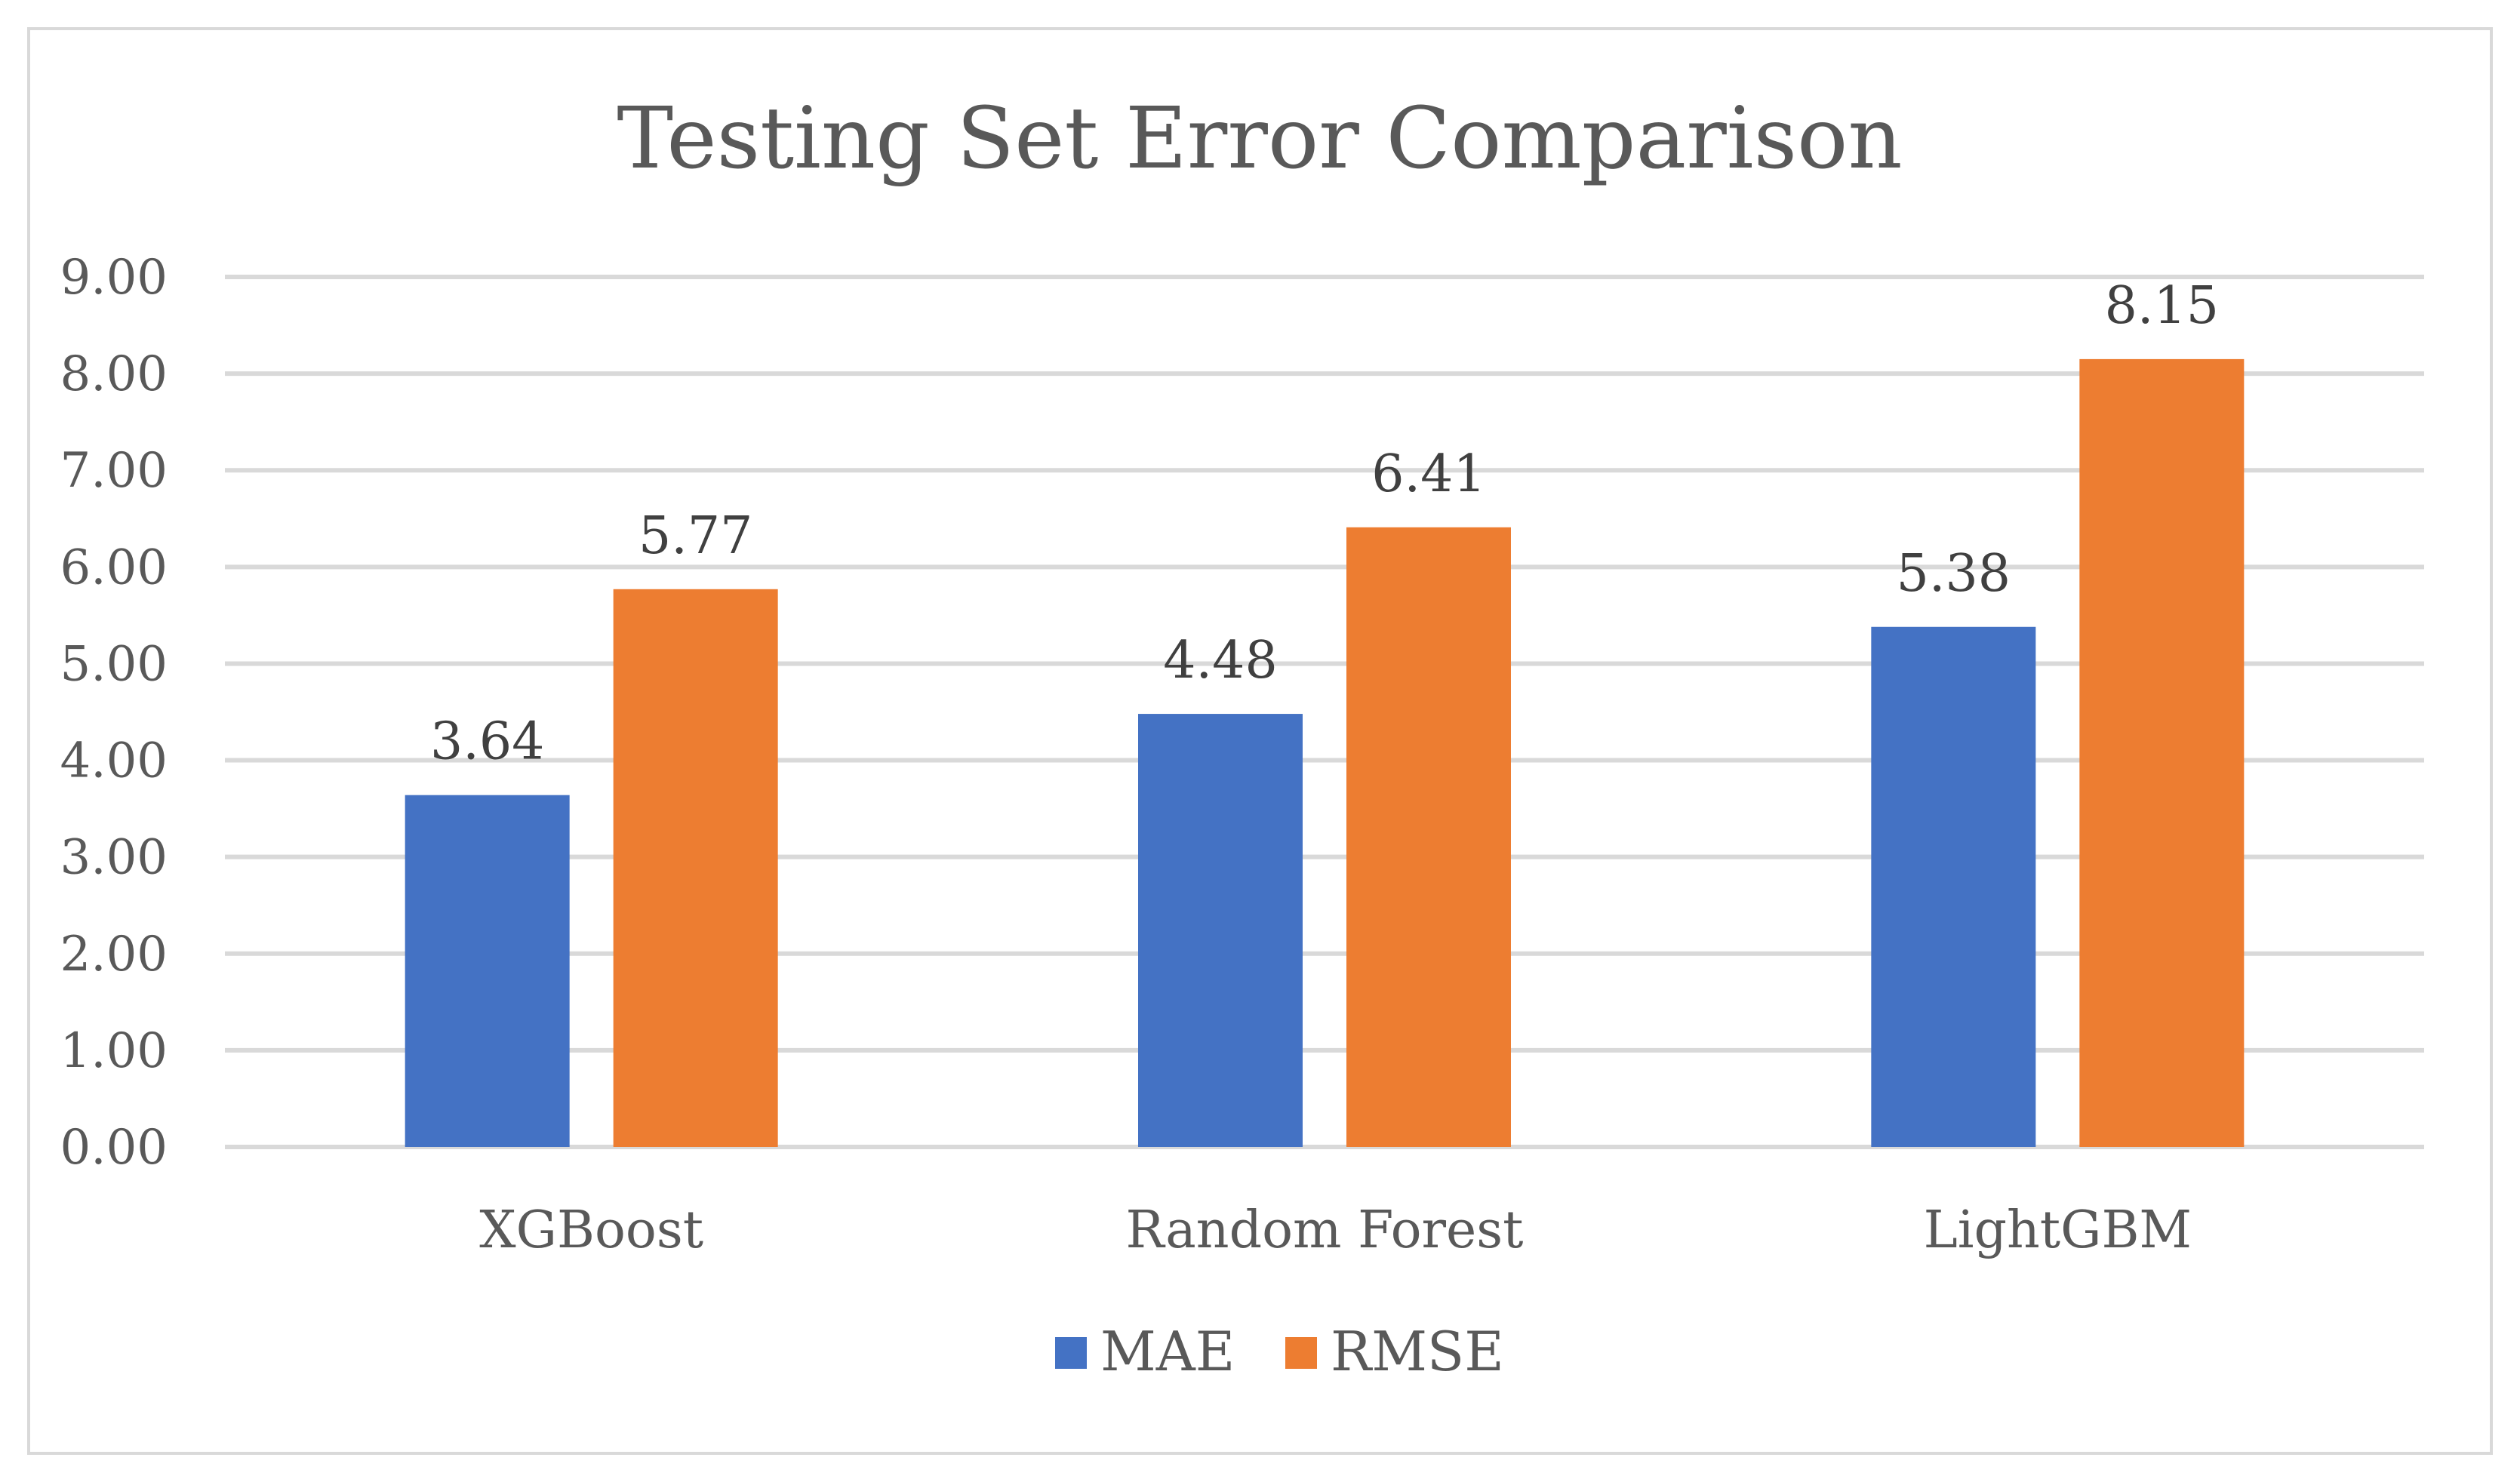 Image resolution: width=2520 pixels, height=1482 pixels. Describe the element at coordinates (591, 1230) in the screenshot. I see `category-label: XGBoost` at that location.